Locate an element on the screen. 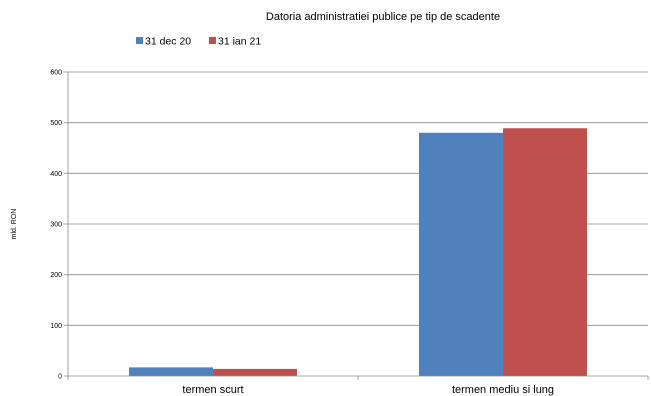  legend: 31 dec 20 31 ian 21 is located at coordinates (198, 42).